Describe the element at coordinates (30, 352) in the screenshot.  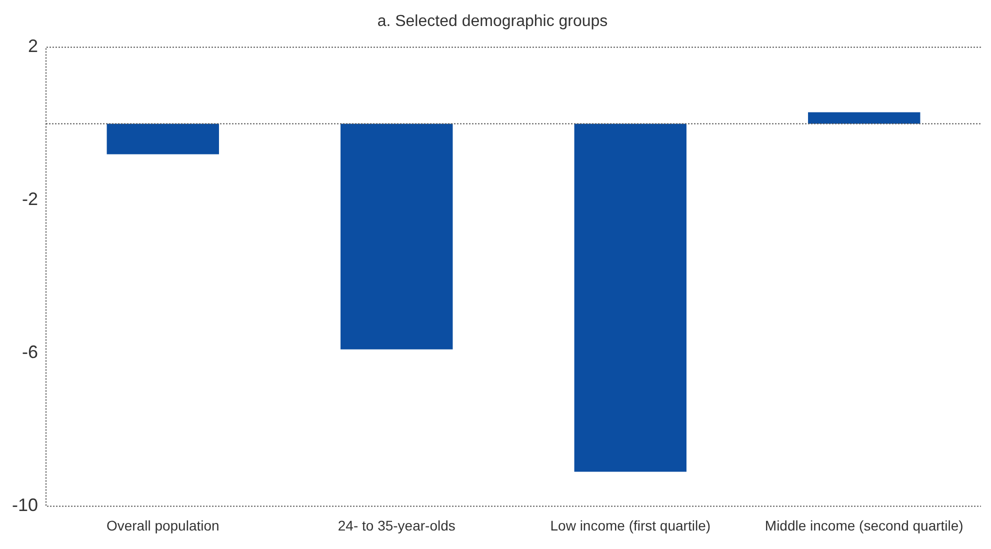
I see `y-tick-label: -6` at that location.